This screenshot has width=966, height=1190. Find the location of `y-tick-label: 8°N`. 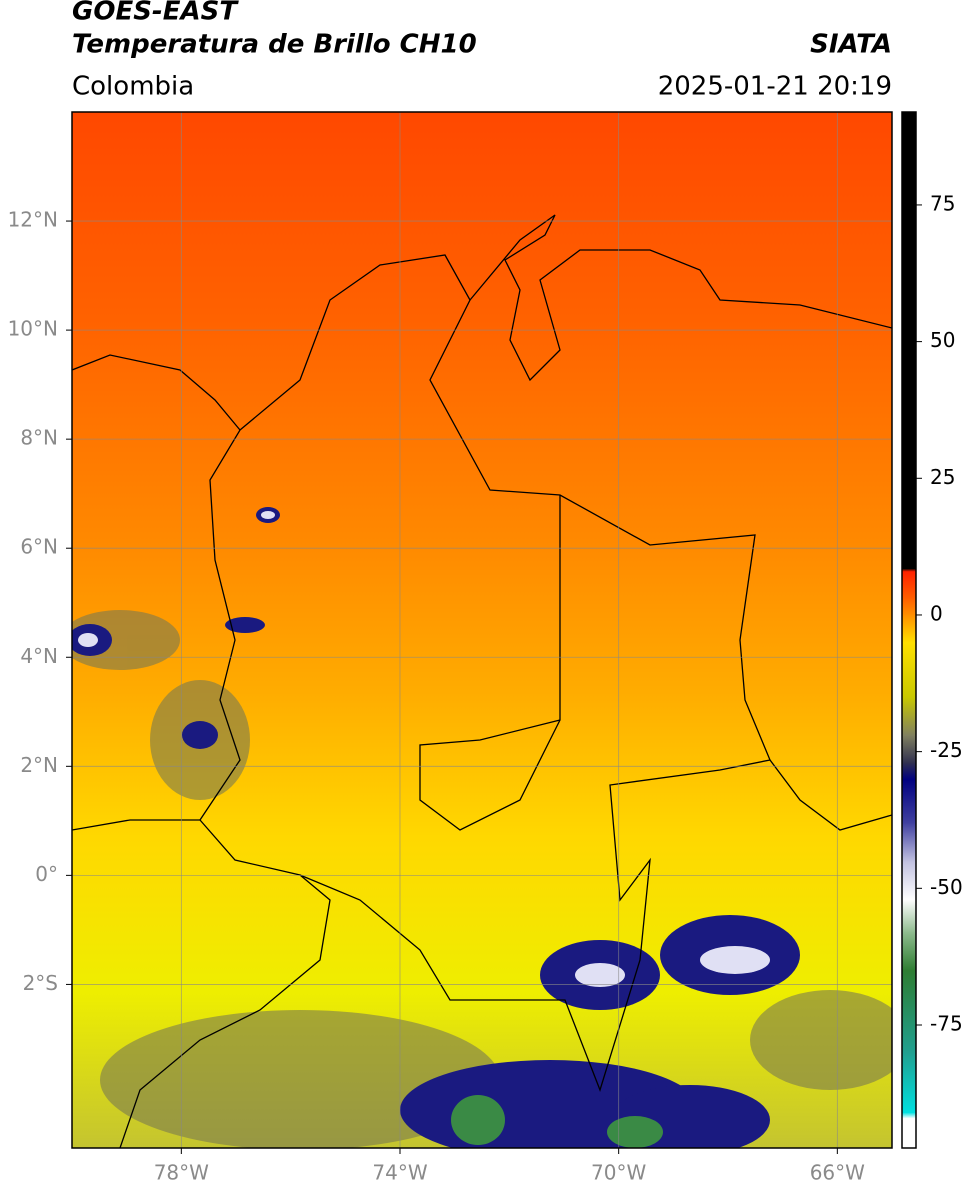

y-tick-label: 8°N is located at coordinates (39, 438).